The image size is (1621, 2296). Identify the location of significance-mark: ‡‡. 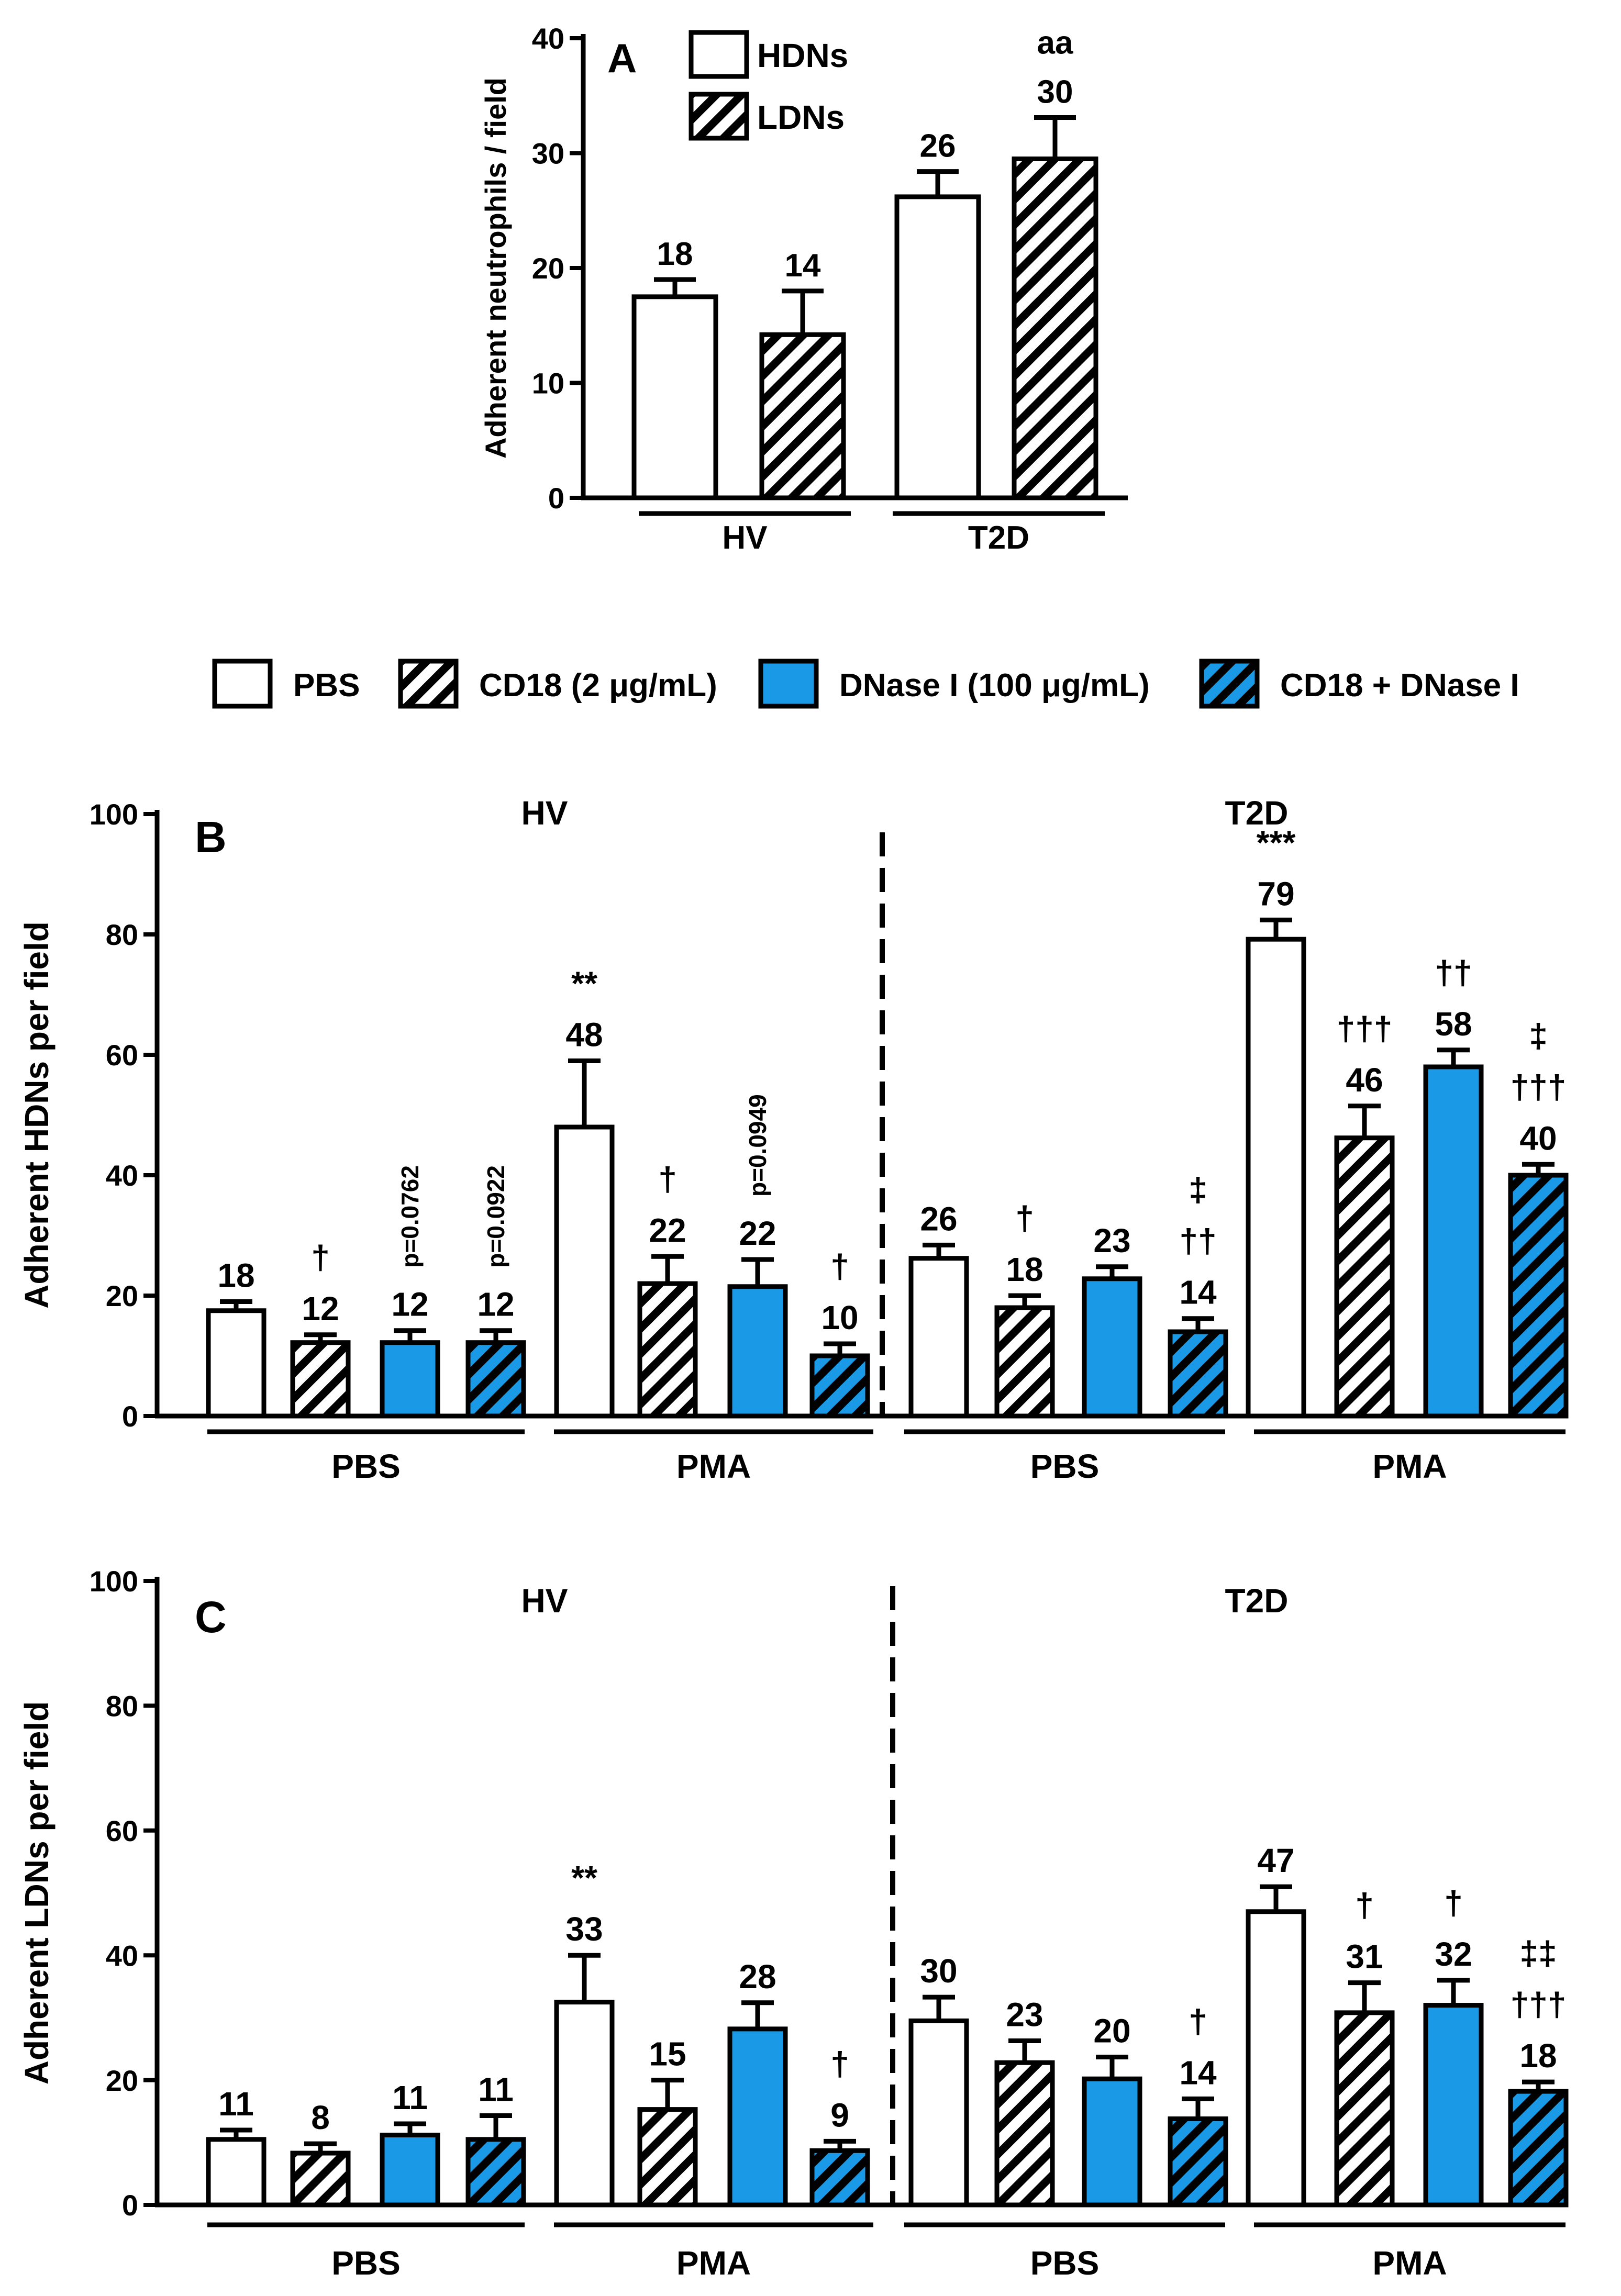
(1538, 1953).